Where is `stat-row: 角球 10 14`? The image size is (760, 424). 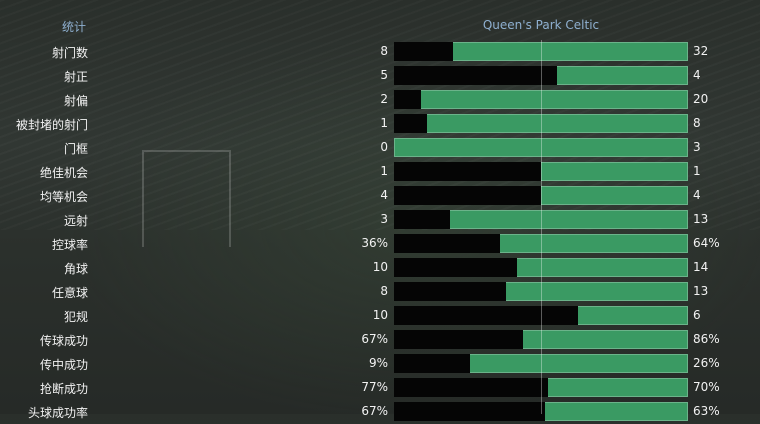 stat-row: 角球 10 14 is located at coordinates (380, 268).